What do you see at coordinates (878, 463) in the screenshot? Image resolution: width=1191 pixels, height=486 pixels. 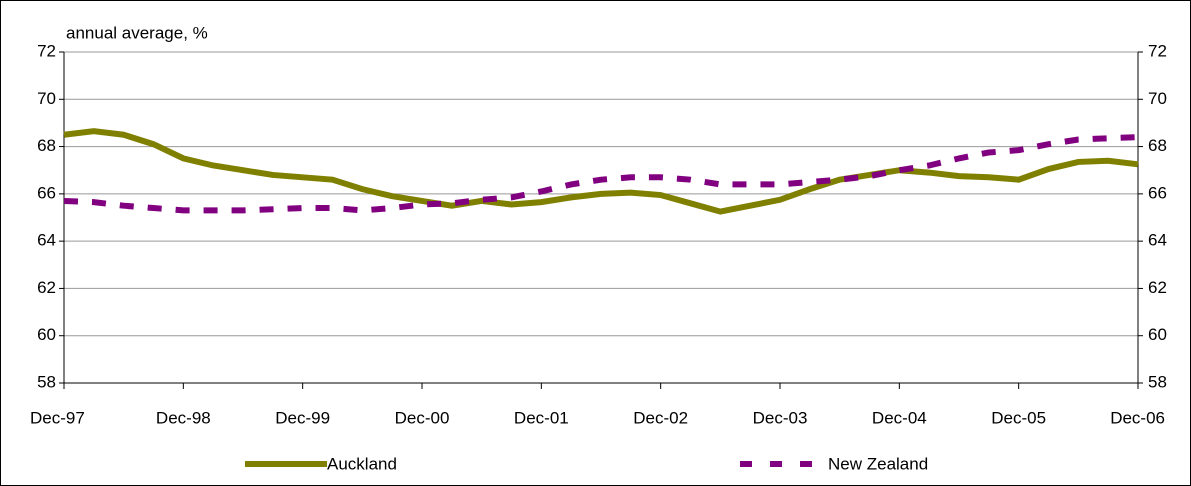 I see `legend-label: New Zealand` at bounding box center [878, 463].